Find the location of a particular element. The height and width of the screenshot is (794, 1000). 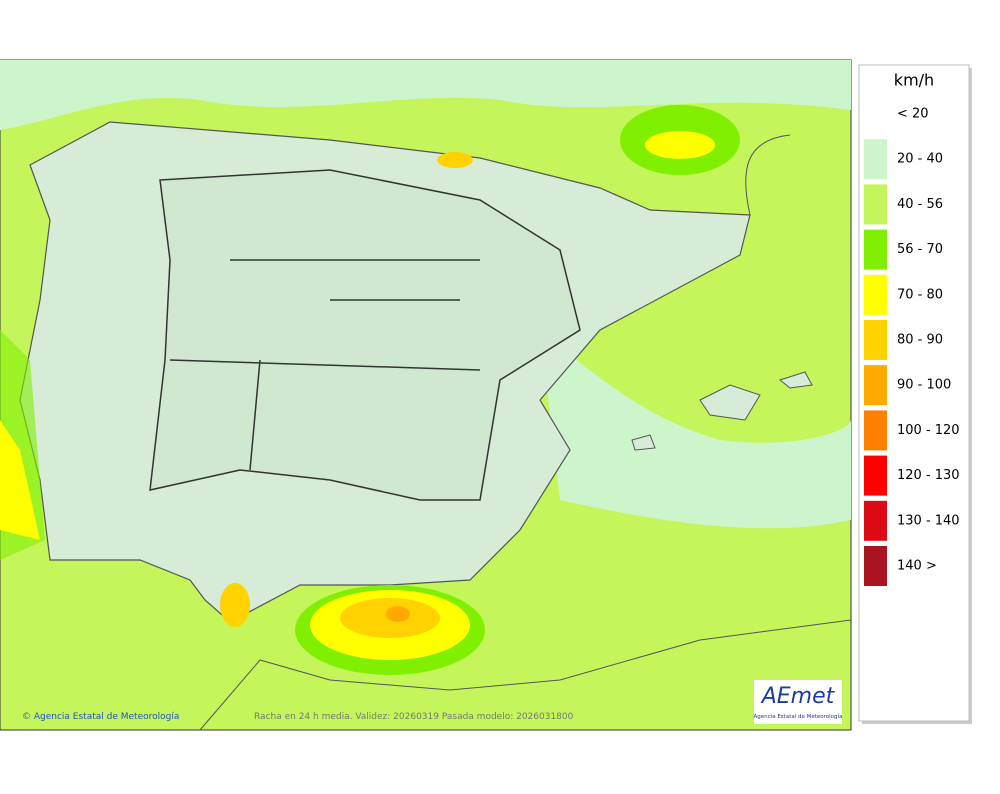

logo-name: AEmet is located at coordinates (798, 696).